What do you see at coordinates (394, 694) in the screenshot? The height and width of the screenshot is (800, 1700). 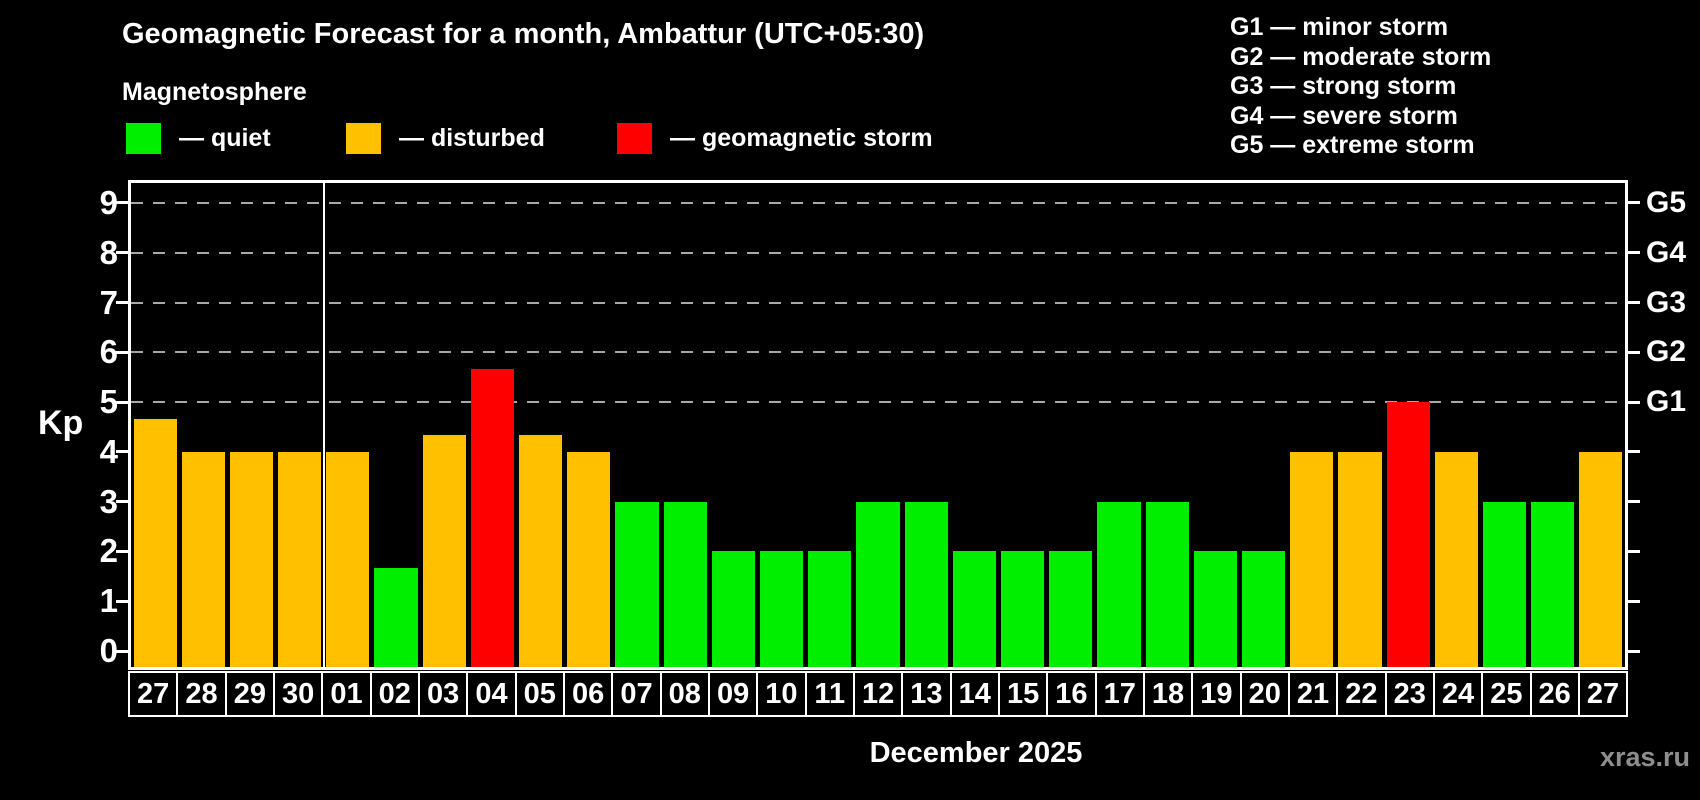 I see `day-label-cell: 02` at bounding box center [394, 694].